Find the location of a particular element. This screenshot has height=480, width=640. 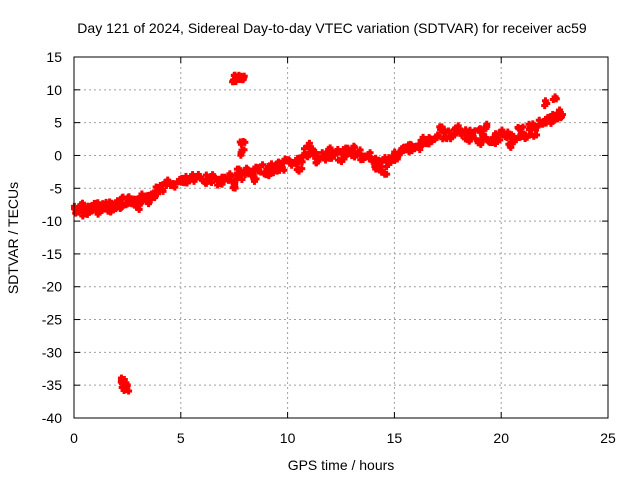

x-axis-label: GPS time / hours is located at coordinates (341, 465).